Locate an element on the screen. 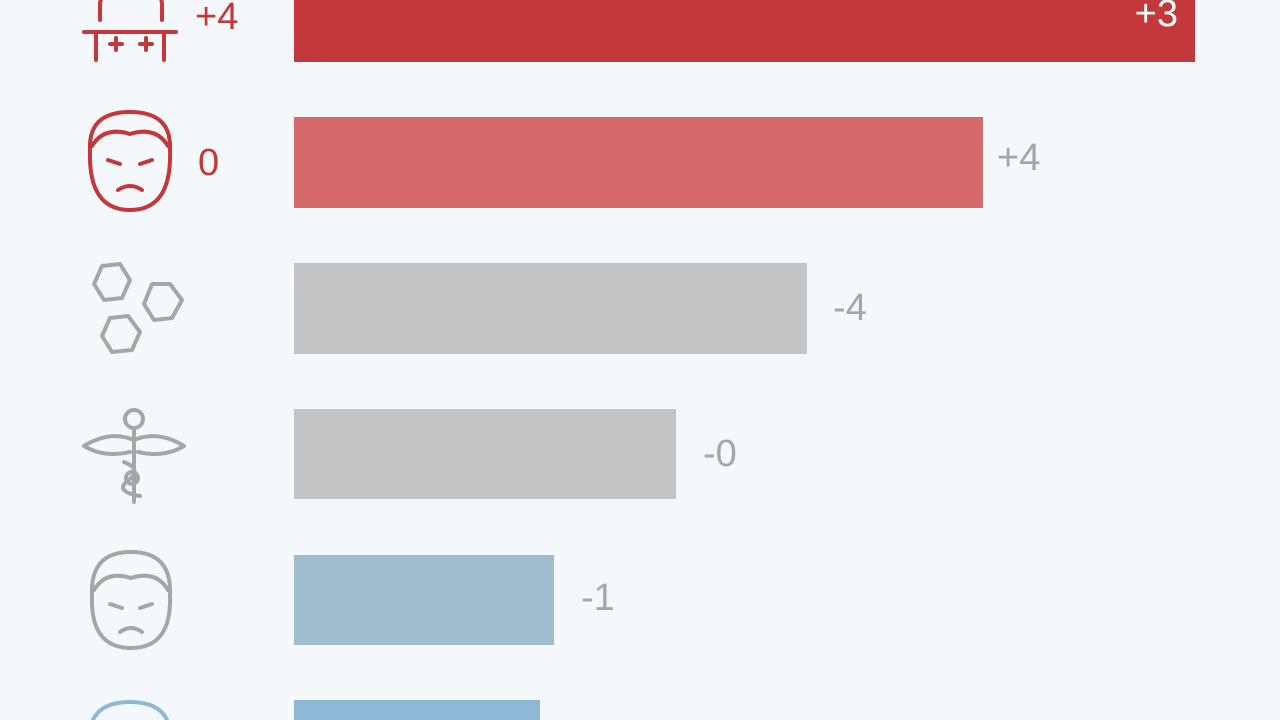  icon-hexagons is located at coordinates (138, 308).